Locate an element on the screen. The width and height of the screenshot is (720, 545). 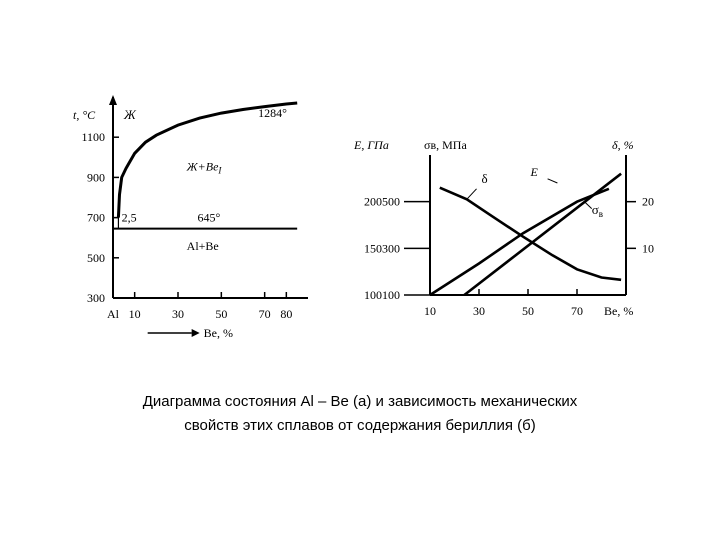
liquidus-line is located at coordinates (207, 159).